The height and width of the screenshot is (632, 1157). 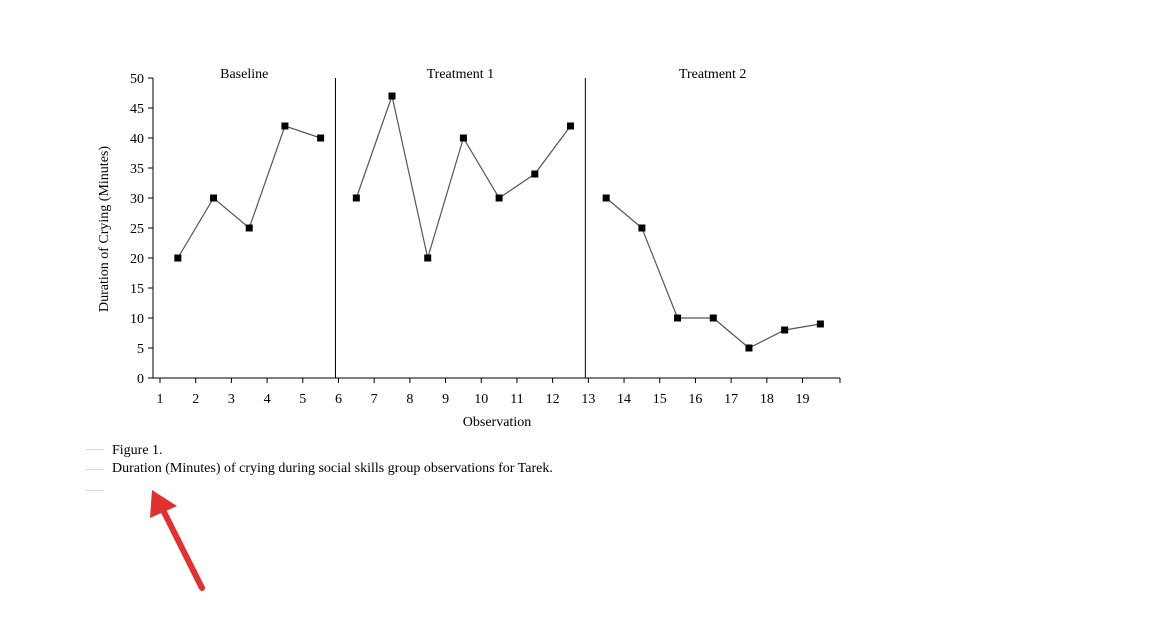 I want to click on annotation-arrow, so click(x=177, y=540).